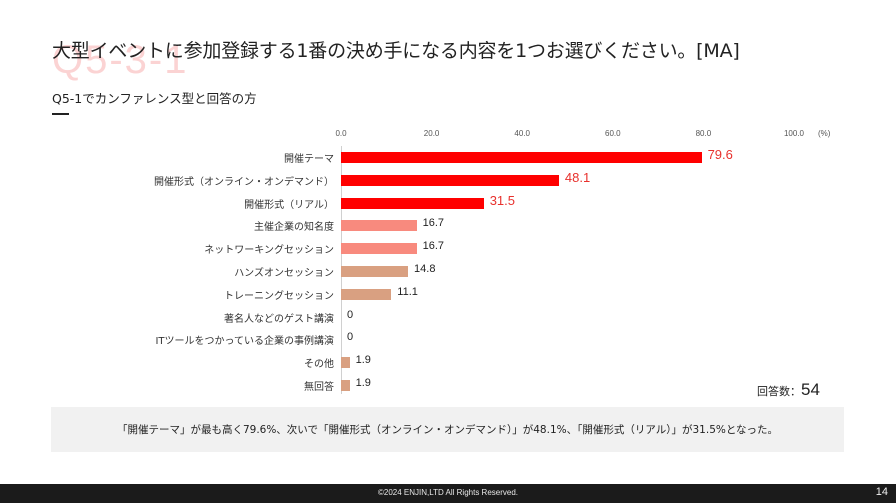  I want to click on slide-subtitle: Q5-1でカンファレンス型と回答の方, so click(154, 98).